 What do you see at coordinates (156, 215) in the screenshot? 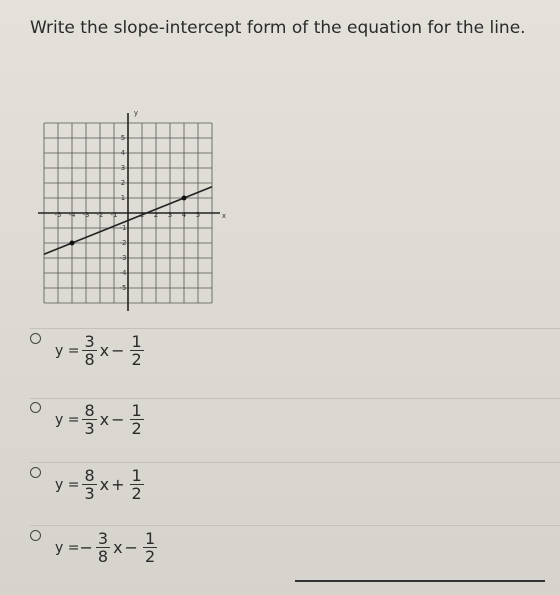
I see `x-tick-label: 2` at bounding box center [156, 215].